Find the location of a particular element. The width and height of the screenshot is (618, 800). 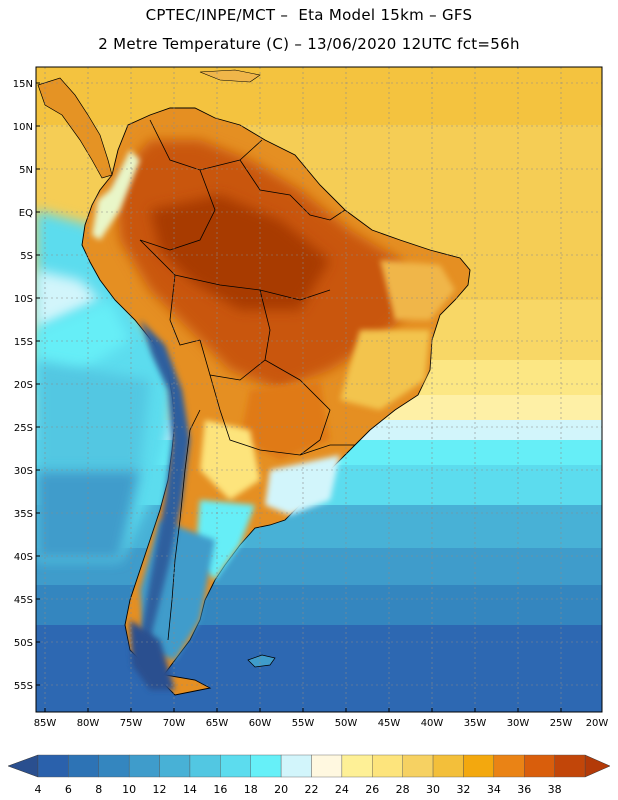

colorbar-legend: 4 6 8 10 12 14 16 18 20 22 24 26 28 30 32 34 36 38 is located at coordinates (309, 775).